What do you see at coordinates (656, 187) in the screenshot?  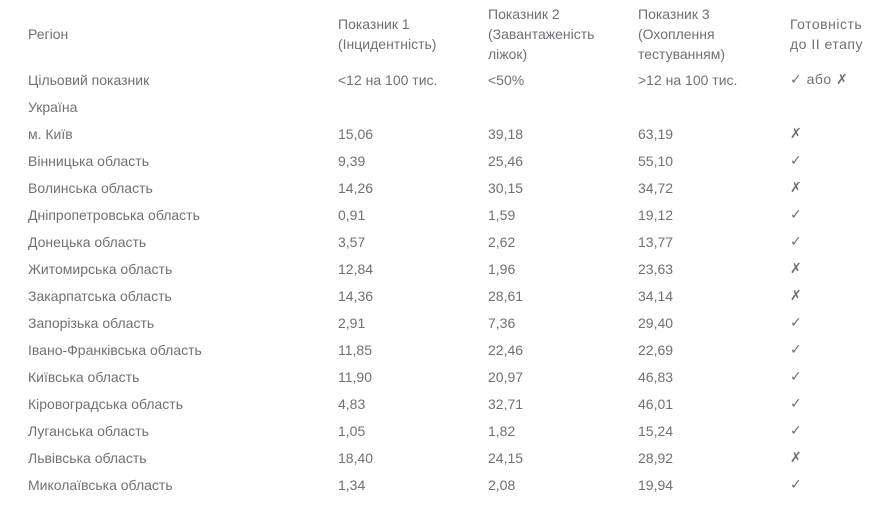 I see `indicator3-cell: 34,72` at bounding box center [656, 187].